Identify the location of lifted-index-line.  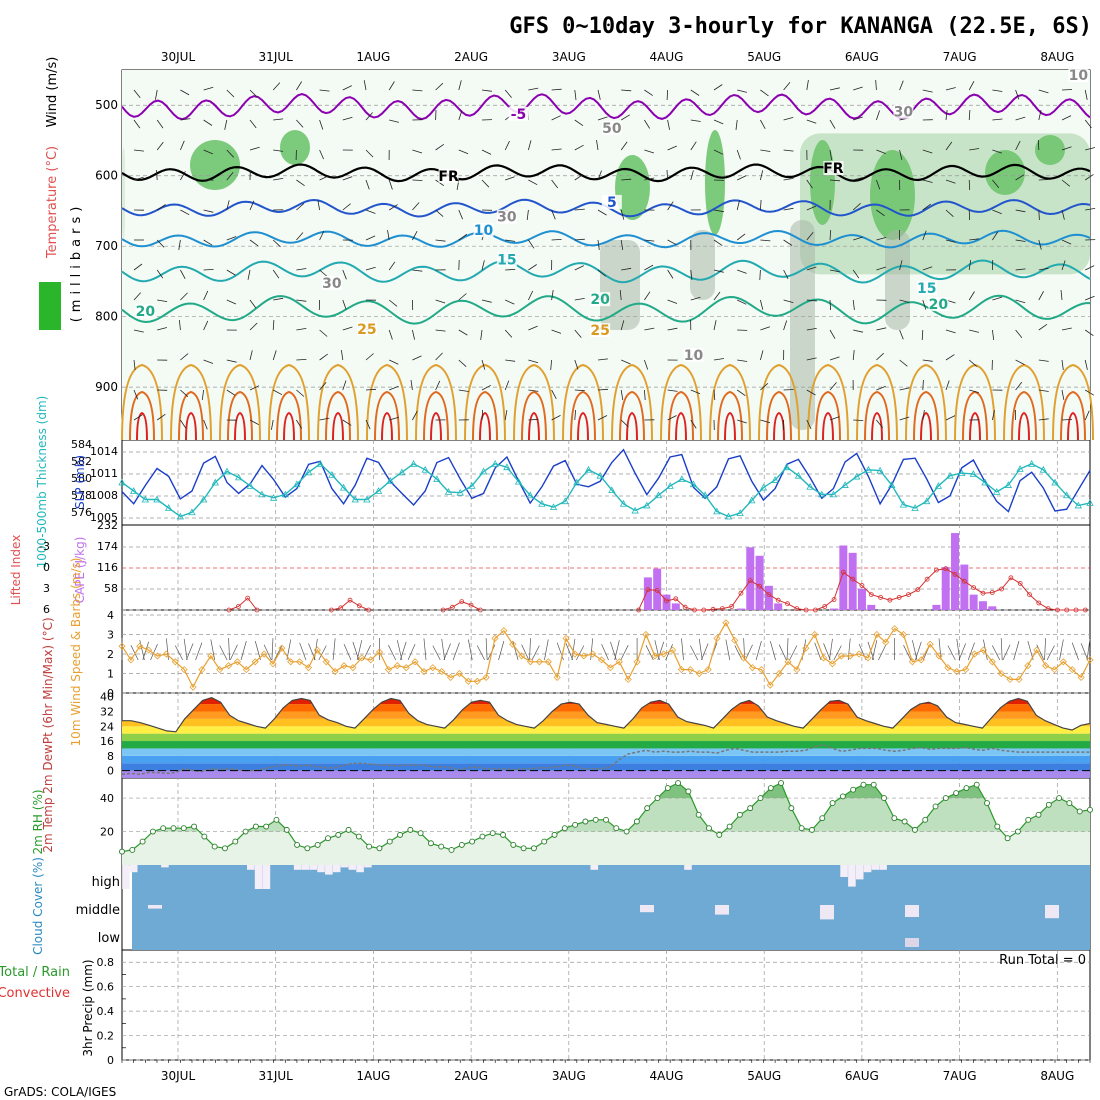
(461, 606).